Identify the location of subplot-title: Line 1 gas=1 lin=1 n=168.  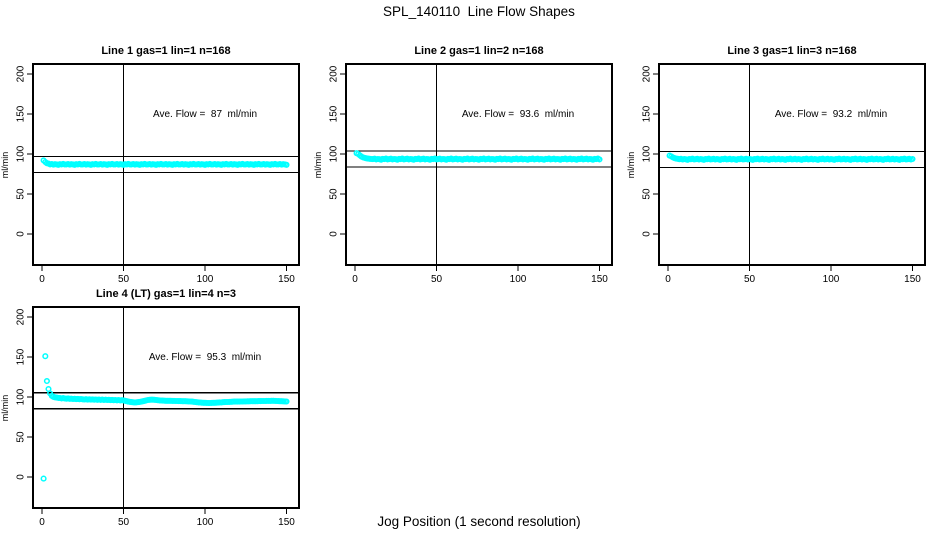
(165, 51).